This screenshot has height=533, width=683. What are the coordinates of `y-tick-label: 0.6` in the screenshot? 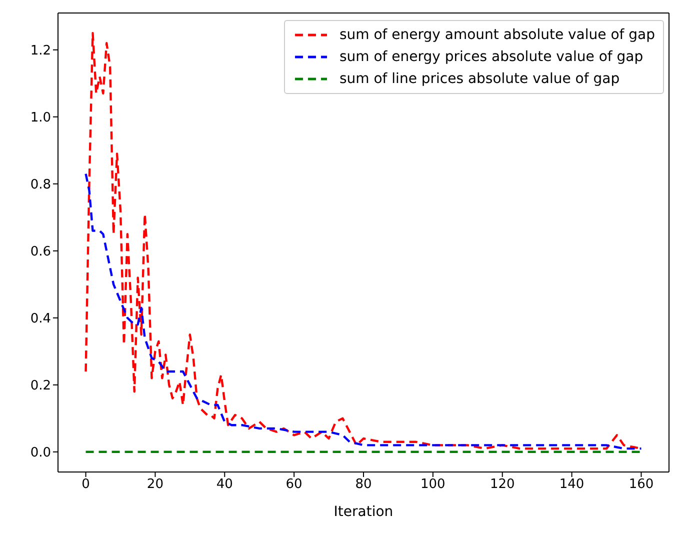 It's located at (40, 252).